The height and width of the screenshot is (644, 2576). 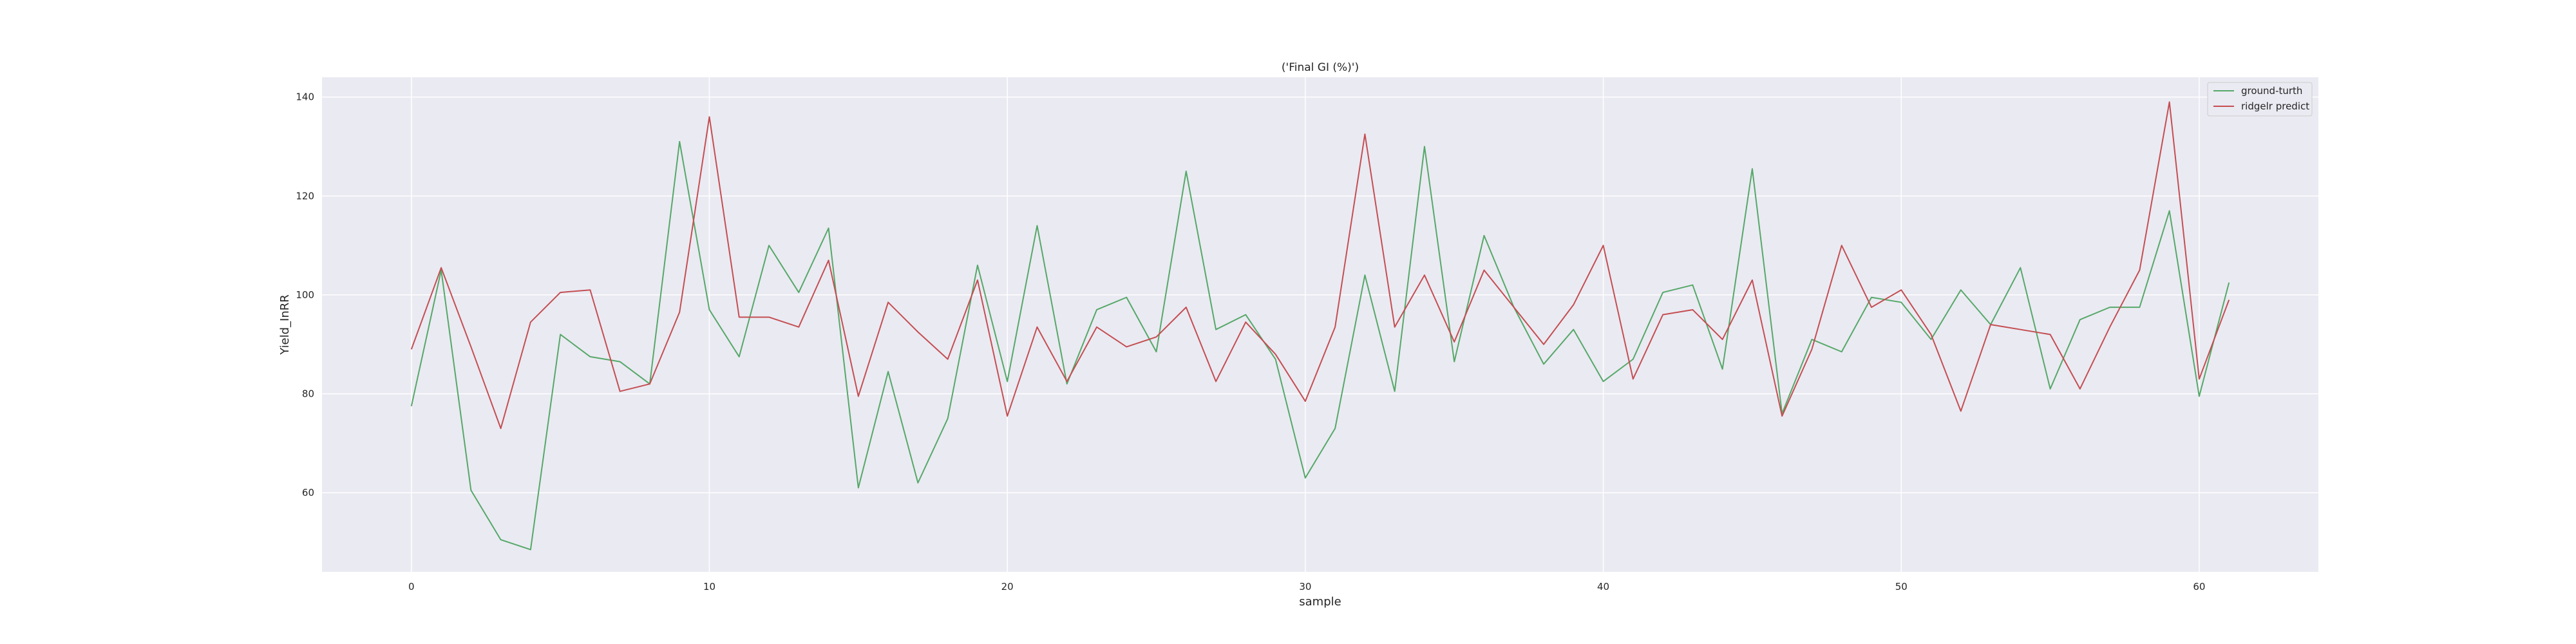 I want to click on x-tick-labels: 0 10 20 30 40 50 60, so click(x=1306, y=587).